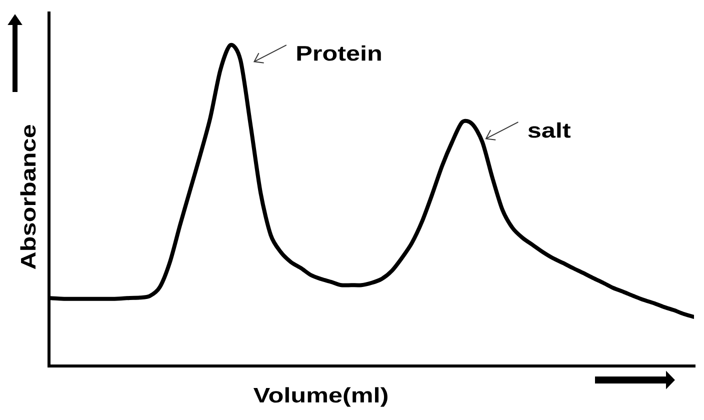  I want to click on x-axis-title: Volume(ml), so click(321, 397).